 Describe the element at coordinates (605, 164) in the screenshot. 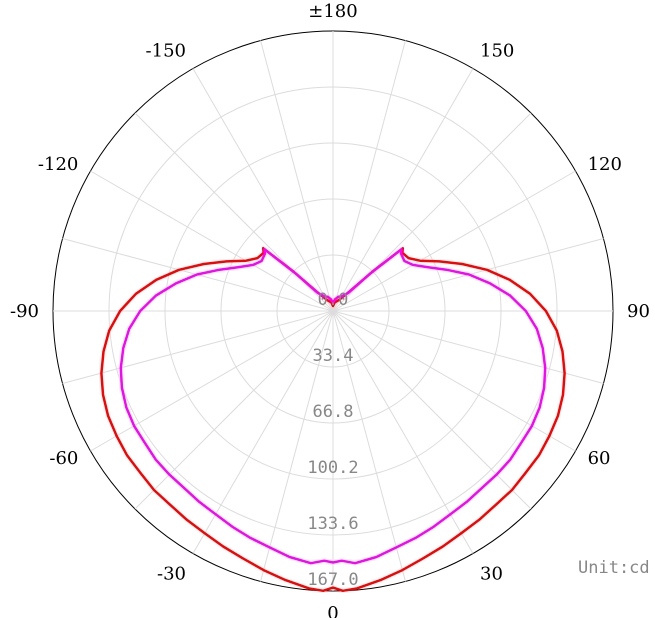

I see `angle-tick-label: 120` at that location.